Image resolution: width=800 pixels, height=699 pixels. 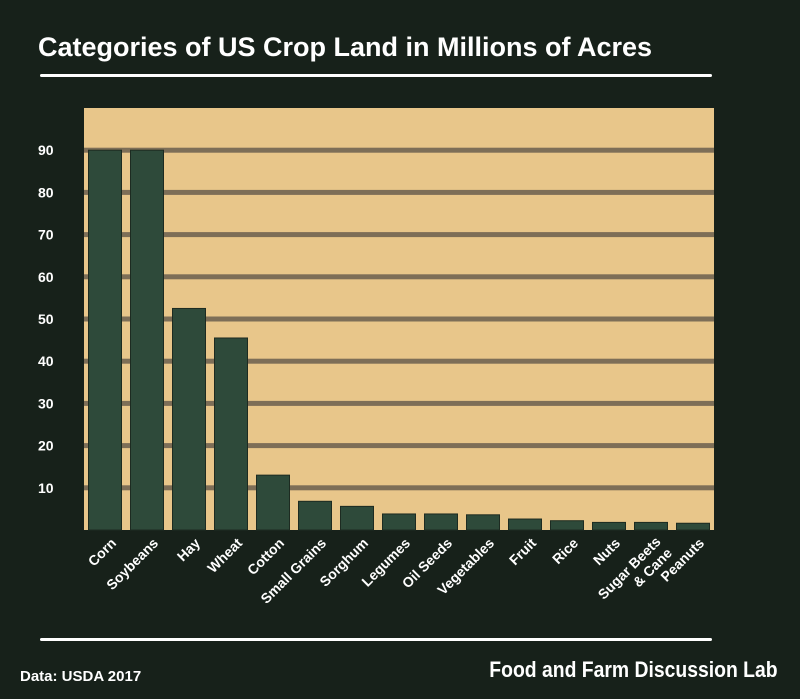 I want to click on x-tick-label: Rice, so click(x=565, y=551).